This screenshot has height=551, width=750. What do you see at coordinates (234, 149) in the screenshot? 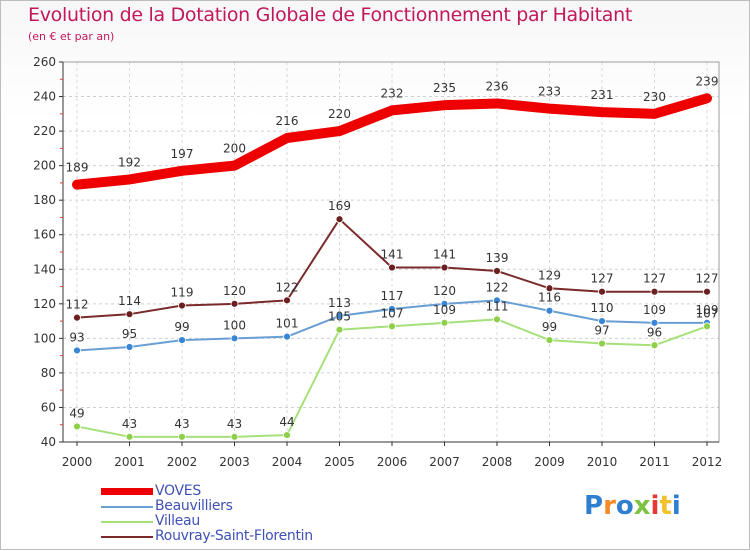
I see `data-label: 200` at bounding box center [234, 149].